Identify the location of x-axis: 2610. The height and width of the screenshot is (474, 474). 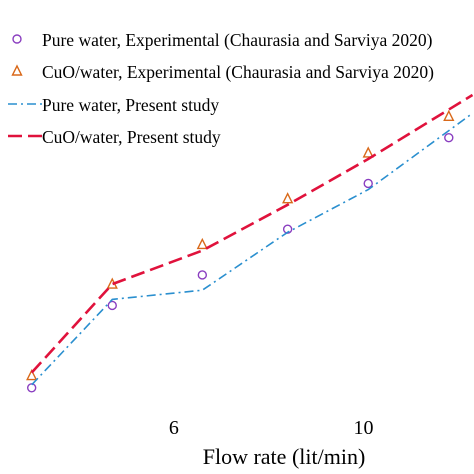
(271, 428).